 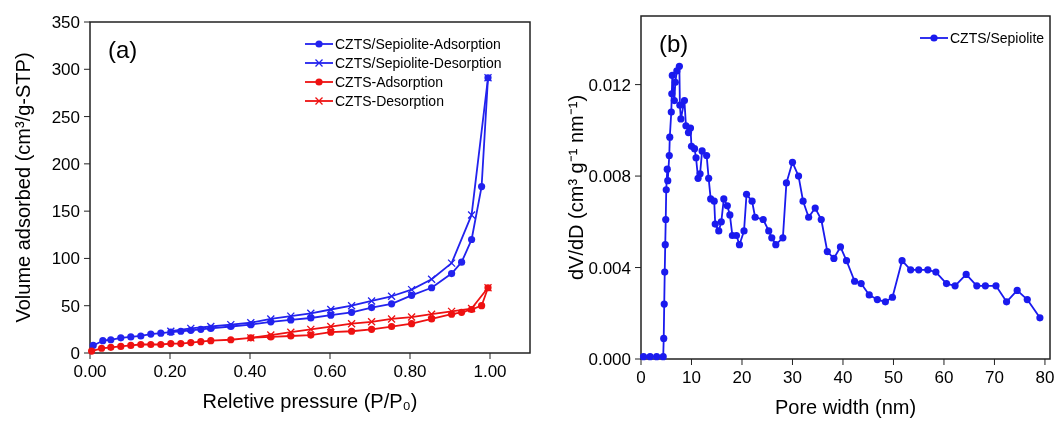 I want to click on x-tick-label: 80, so click(x=1045, y=377).